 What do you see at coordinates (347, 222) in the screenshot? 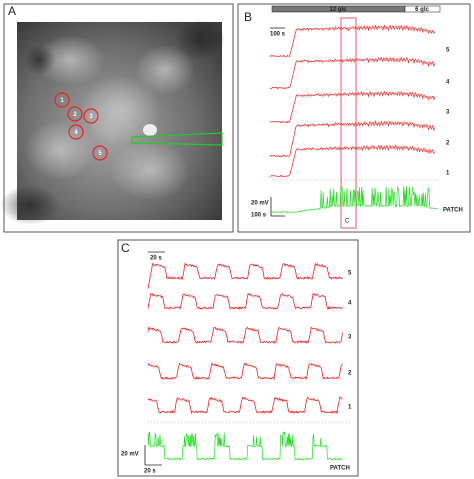
I see `window-label: C` at bounding box center [347, 222].